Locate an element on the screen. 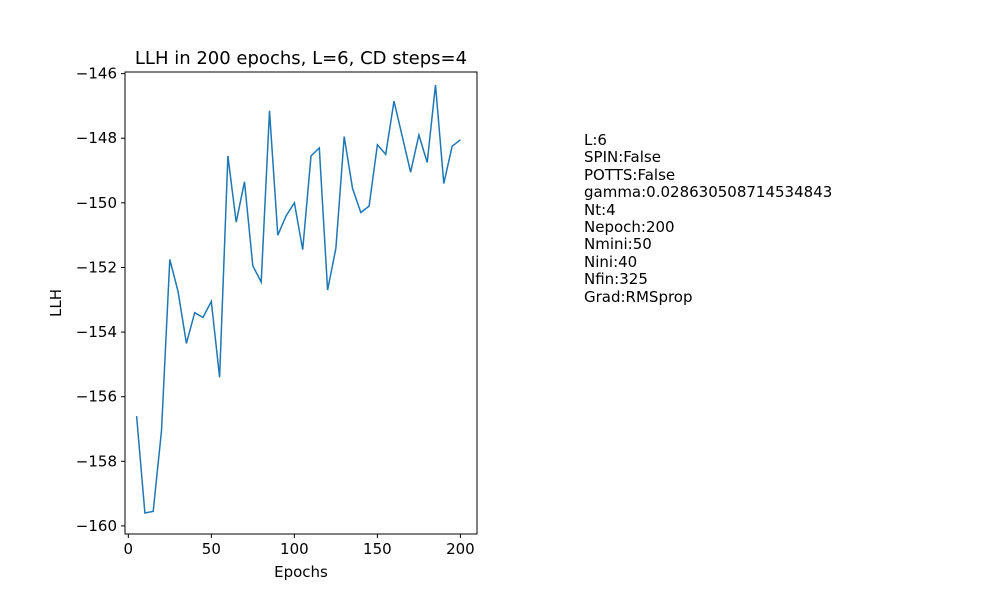 This screenshot has height=600, width=1000. y-tick-label: −154 is located at coordinates (96, 332).